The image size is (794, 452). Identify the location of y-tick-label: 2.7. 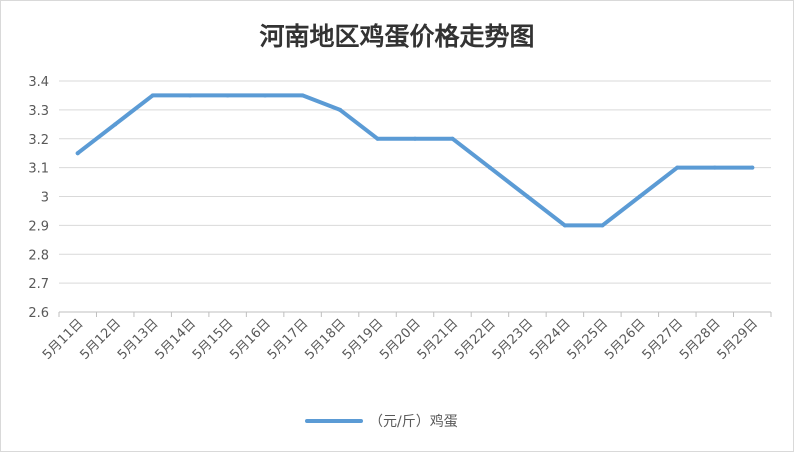
(38, 284).